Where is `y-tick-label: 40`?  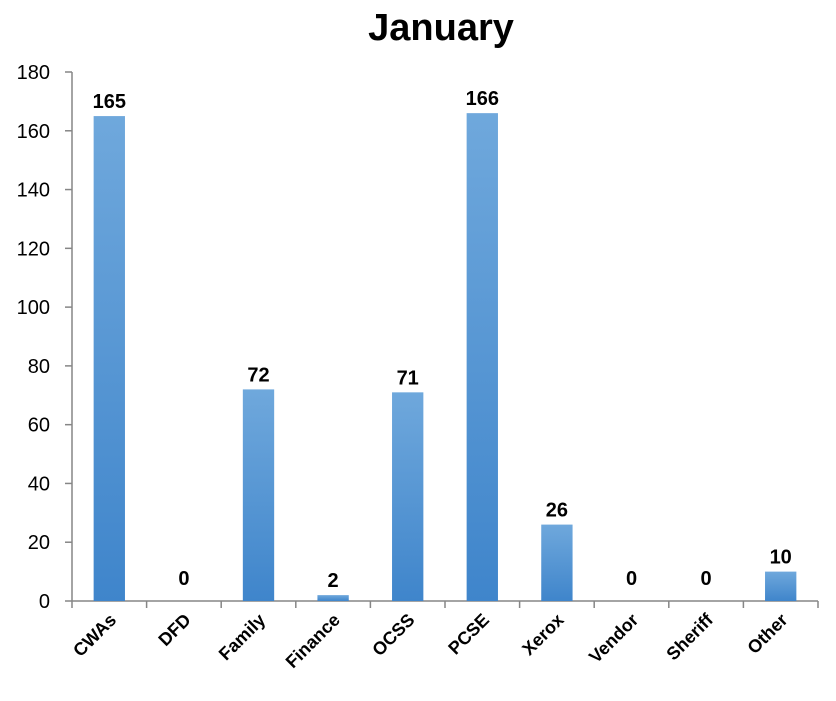 y-tick-label: 40 is located at coordinates (39, 484).